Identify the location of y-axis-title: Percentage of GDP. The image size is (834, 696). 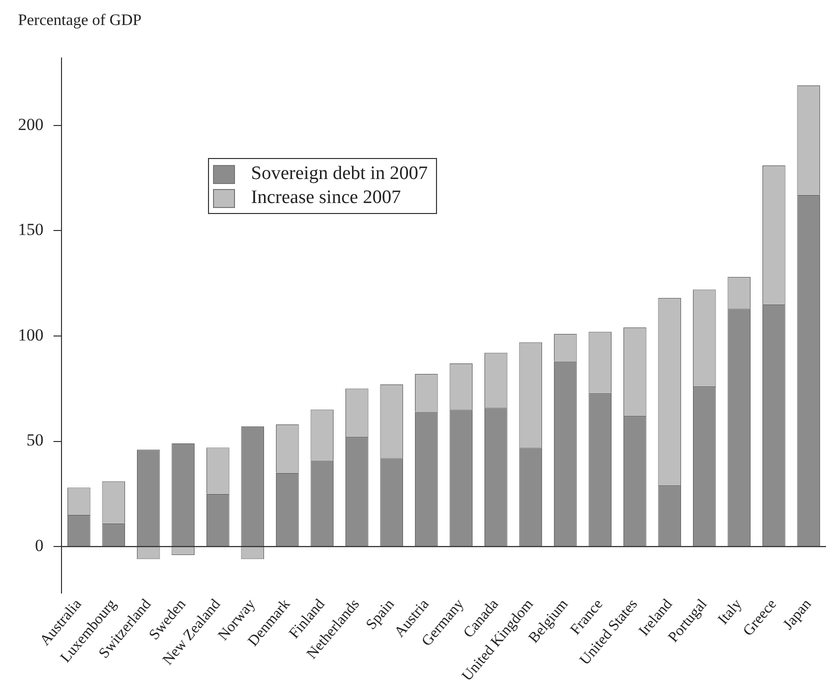
(80, 21).